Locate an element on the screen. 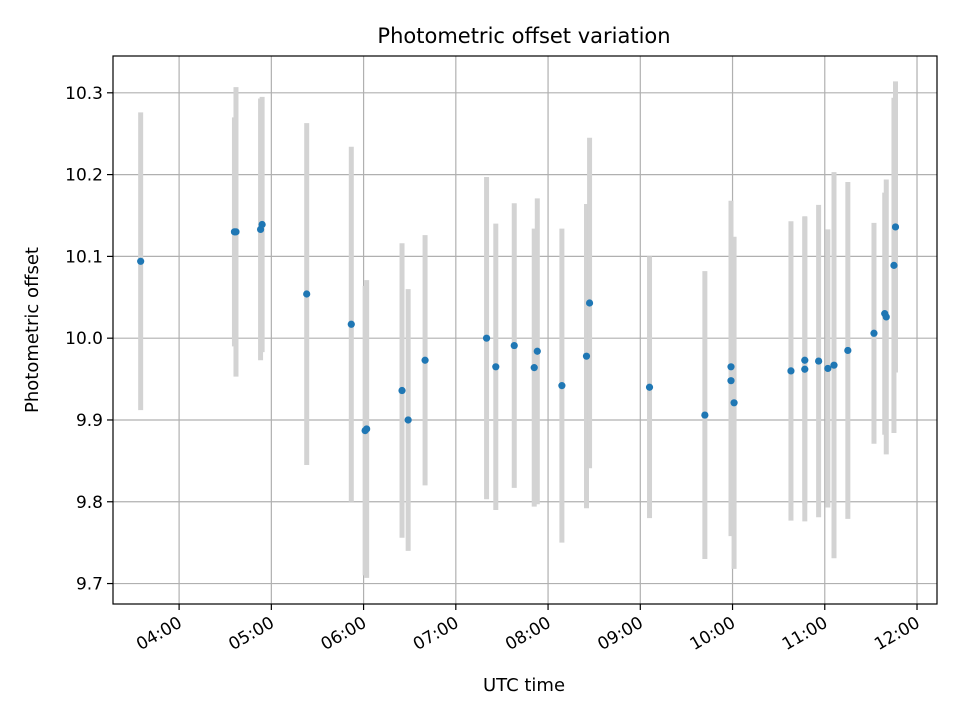  chart-title: Photometric offset variation is located at coordinates (523, 36).